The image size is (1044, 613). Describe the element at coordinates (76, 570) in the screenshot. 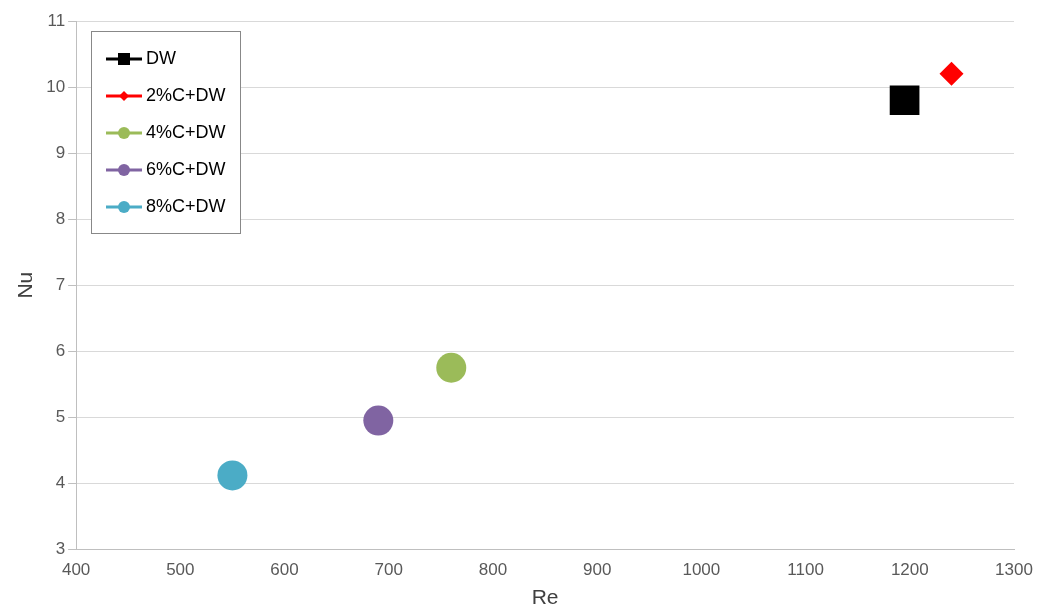

I see `x-tick-label: 400` at that location.